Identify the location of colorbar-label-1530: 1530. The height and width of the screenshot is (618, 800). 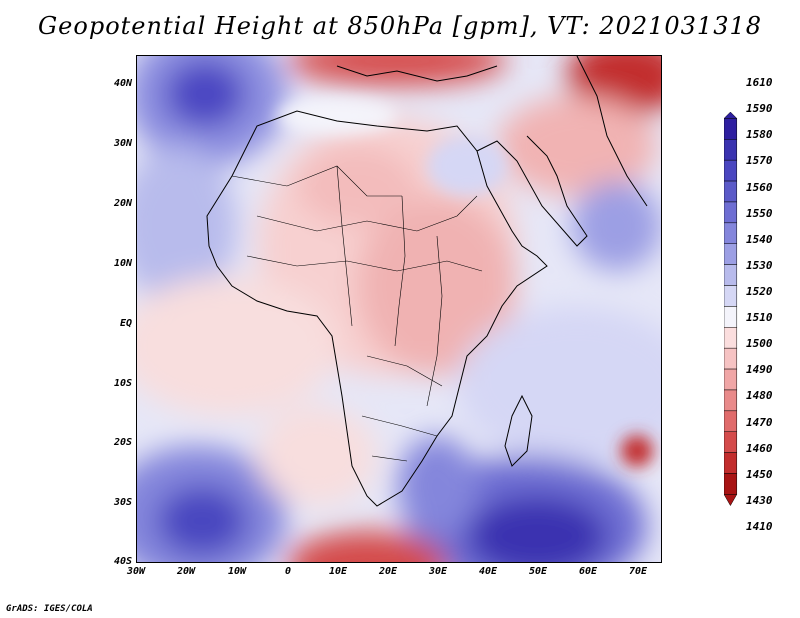
(759, 265).